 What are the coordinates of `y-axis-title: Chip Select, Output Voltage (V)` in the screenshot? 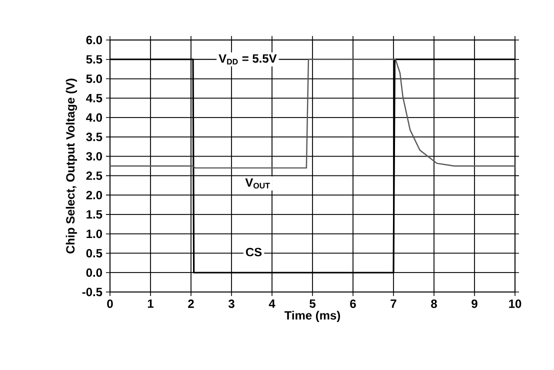 It's located at (72, 166).